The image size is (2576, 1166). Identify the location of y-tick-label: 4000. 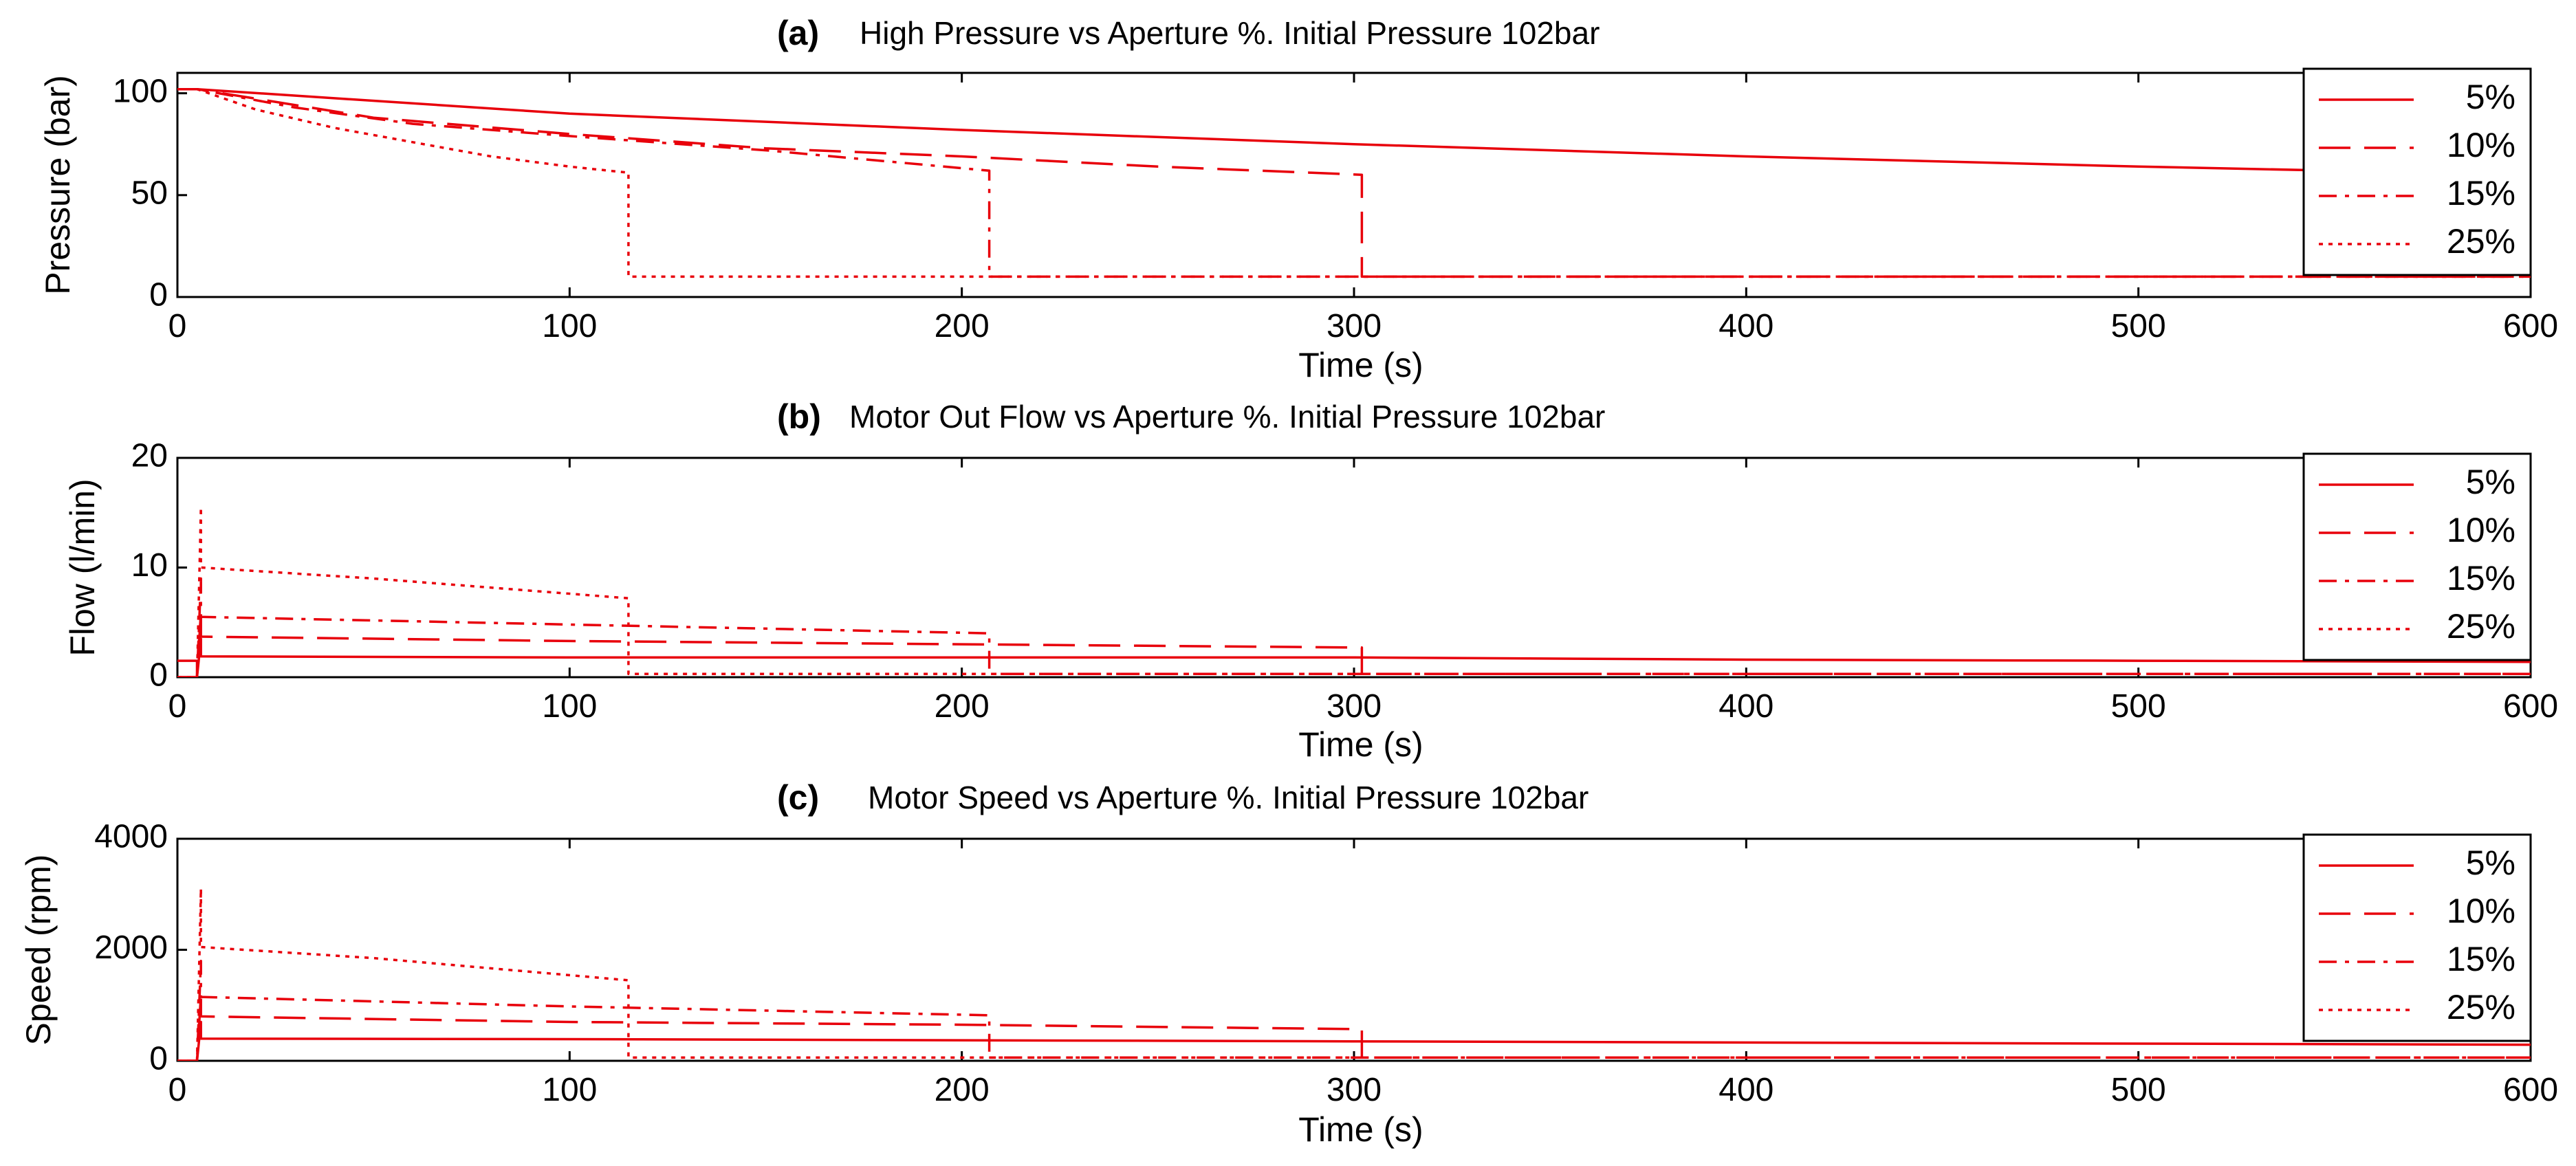
(131, 837).